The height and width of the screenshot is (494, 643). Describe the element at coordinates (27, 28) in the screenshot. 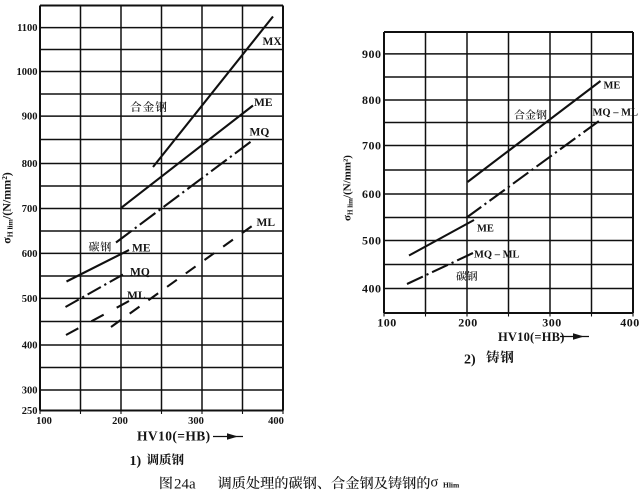

I see `svg-text: 1100` at that location.